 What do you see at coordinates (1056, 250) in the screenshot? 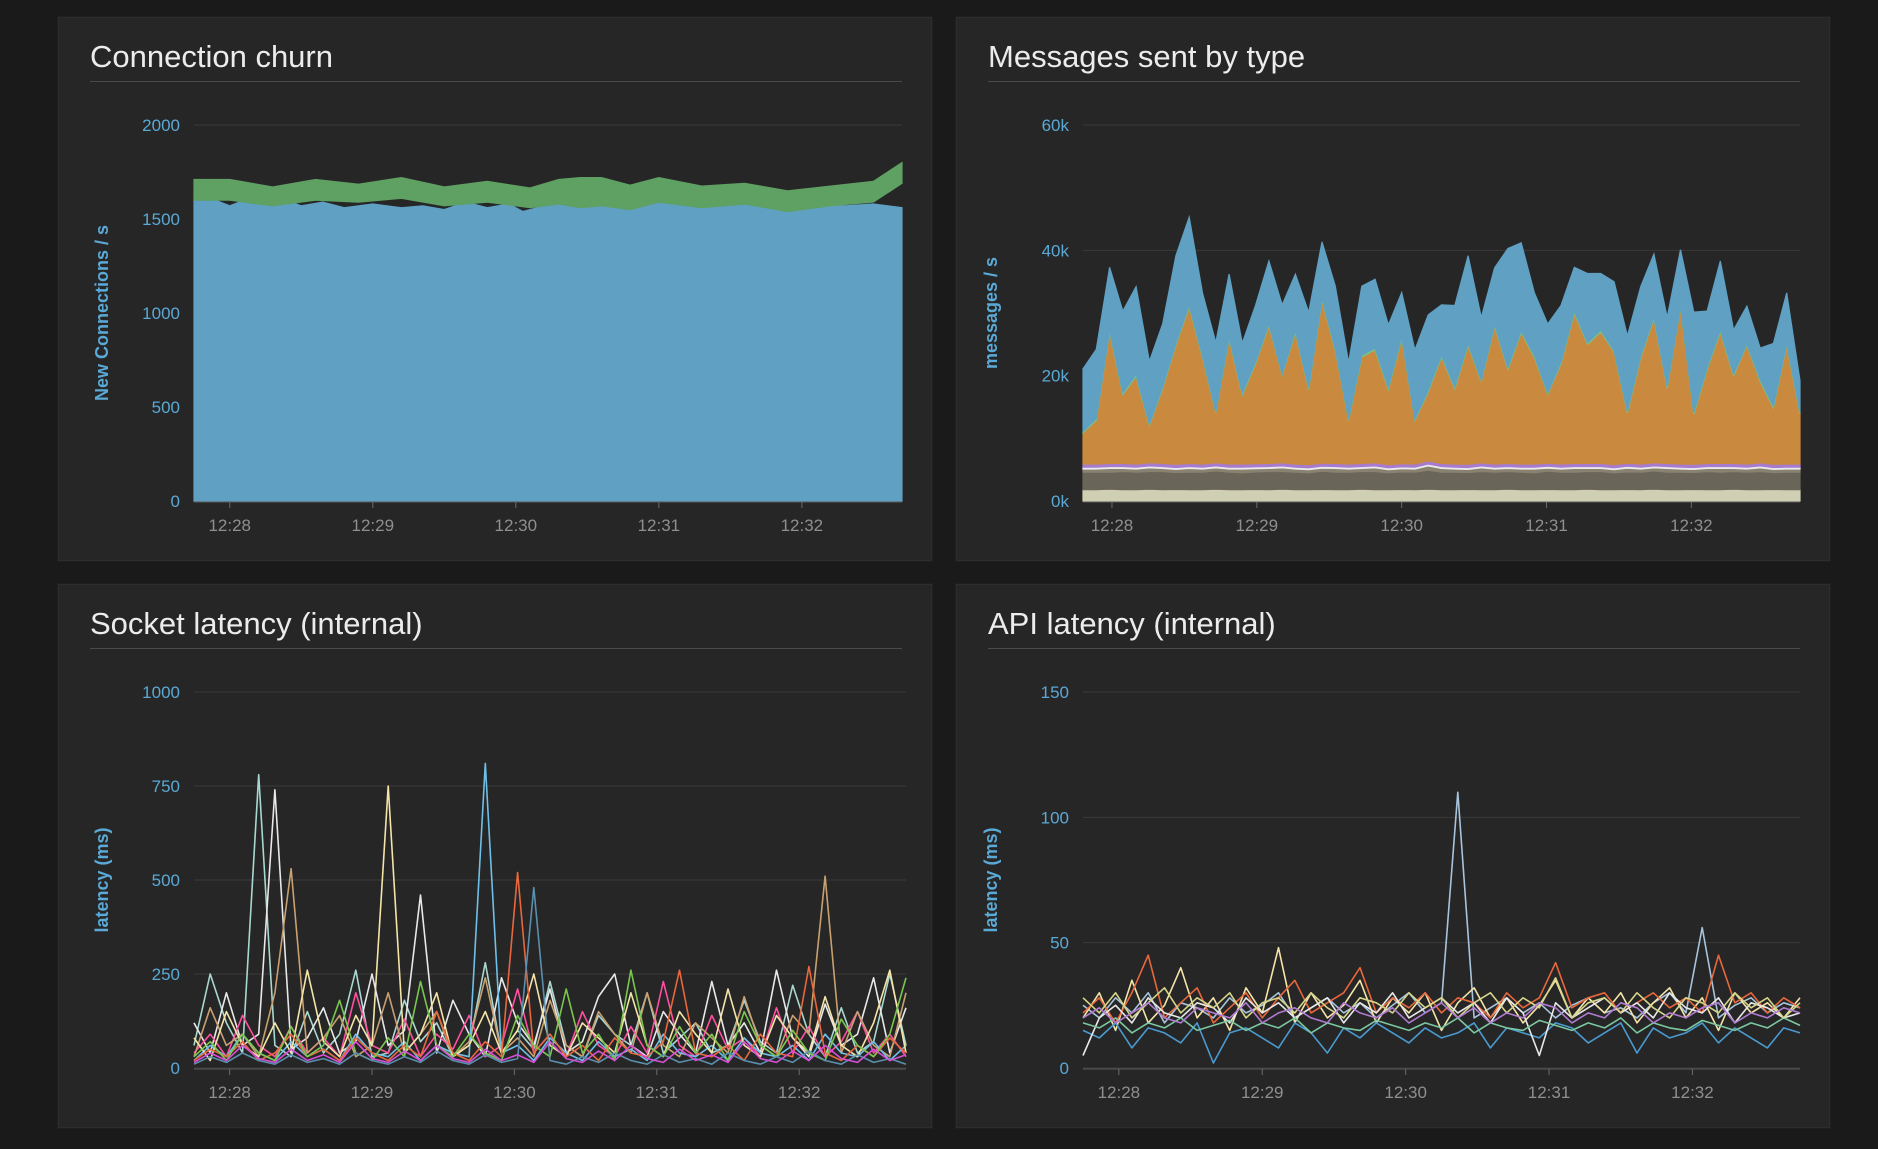
I see `y-tick-label: 40k` at bounding box center [1056, 250].